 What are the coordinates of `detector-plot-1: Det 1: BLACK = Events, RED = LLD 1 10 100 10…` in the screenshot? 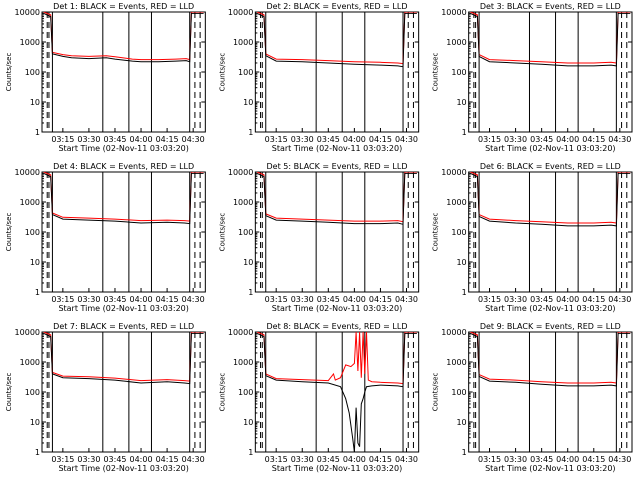 It's located at (105, 77).